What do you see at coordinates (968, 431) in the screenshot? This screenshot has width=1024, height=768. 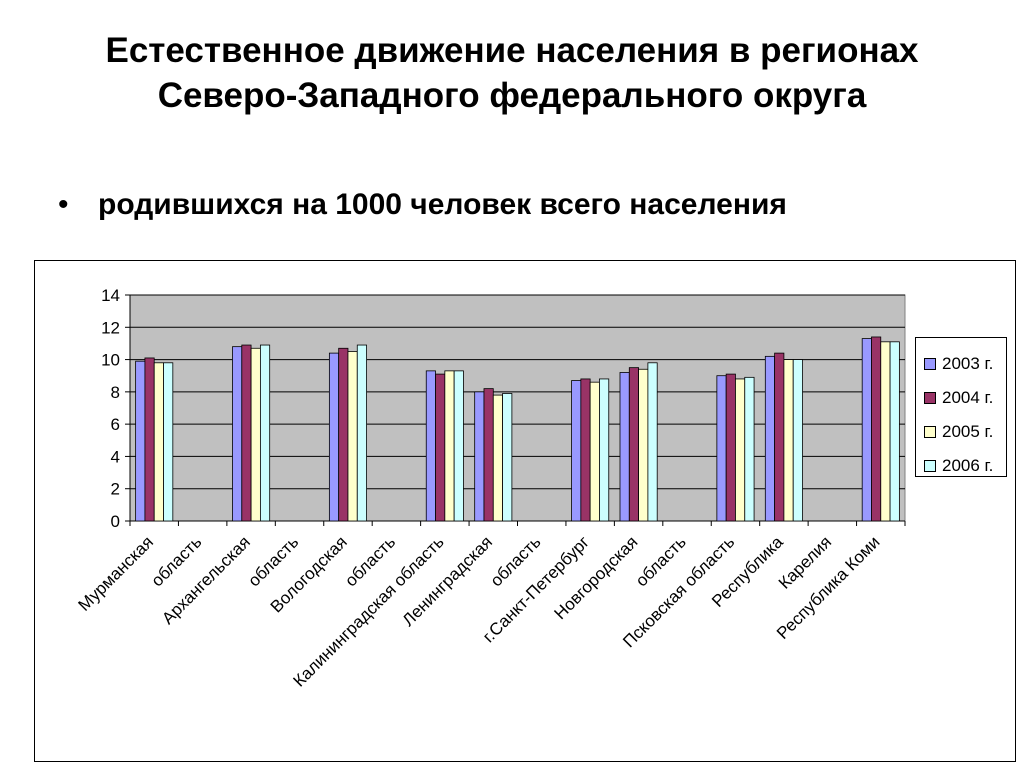 I see `legend-label: 2005 г.` at bounding box center [968, 431].